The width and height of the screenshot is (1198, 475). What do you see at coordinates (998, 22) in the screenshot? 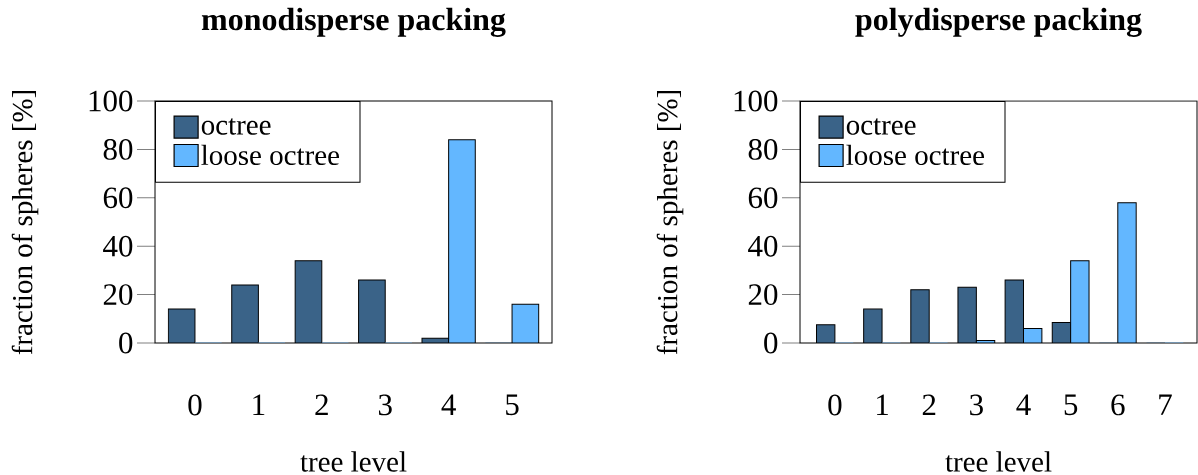
I see `chart-title: polydisperse packing` at bounding box center [998, 22].